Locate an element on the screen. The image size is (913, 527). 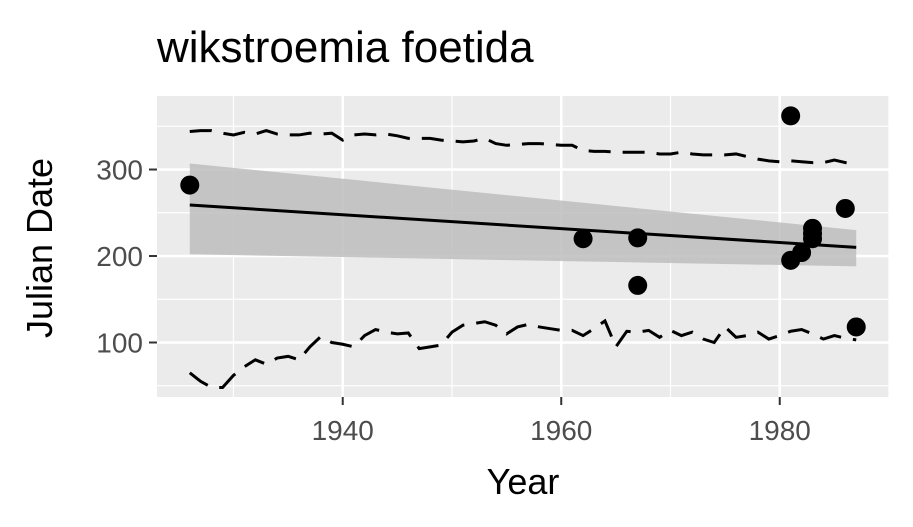
x-axis-ticks: 1940 1960 1980 is located at coordinates (561, 421).